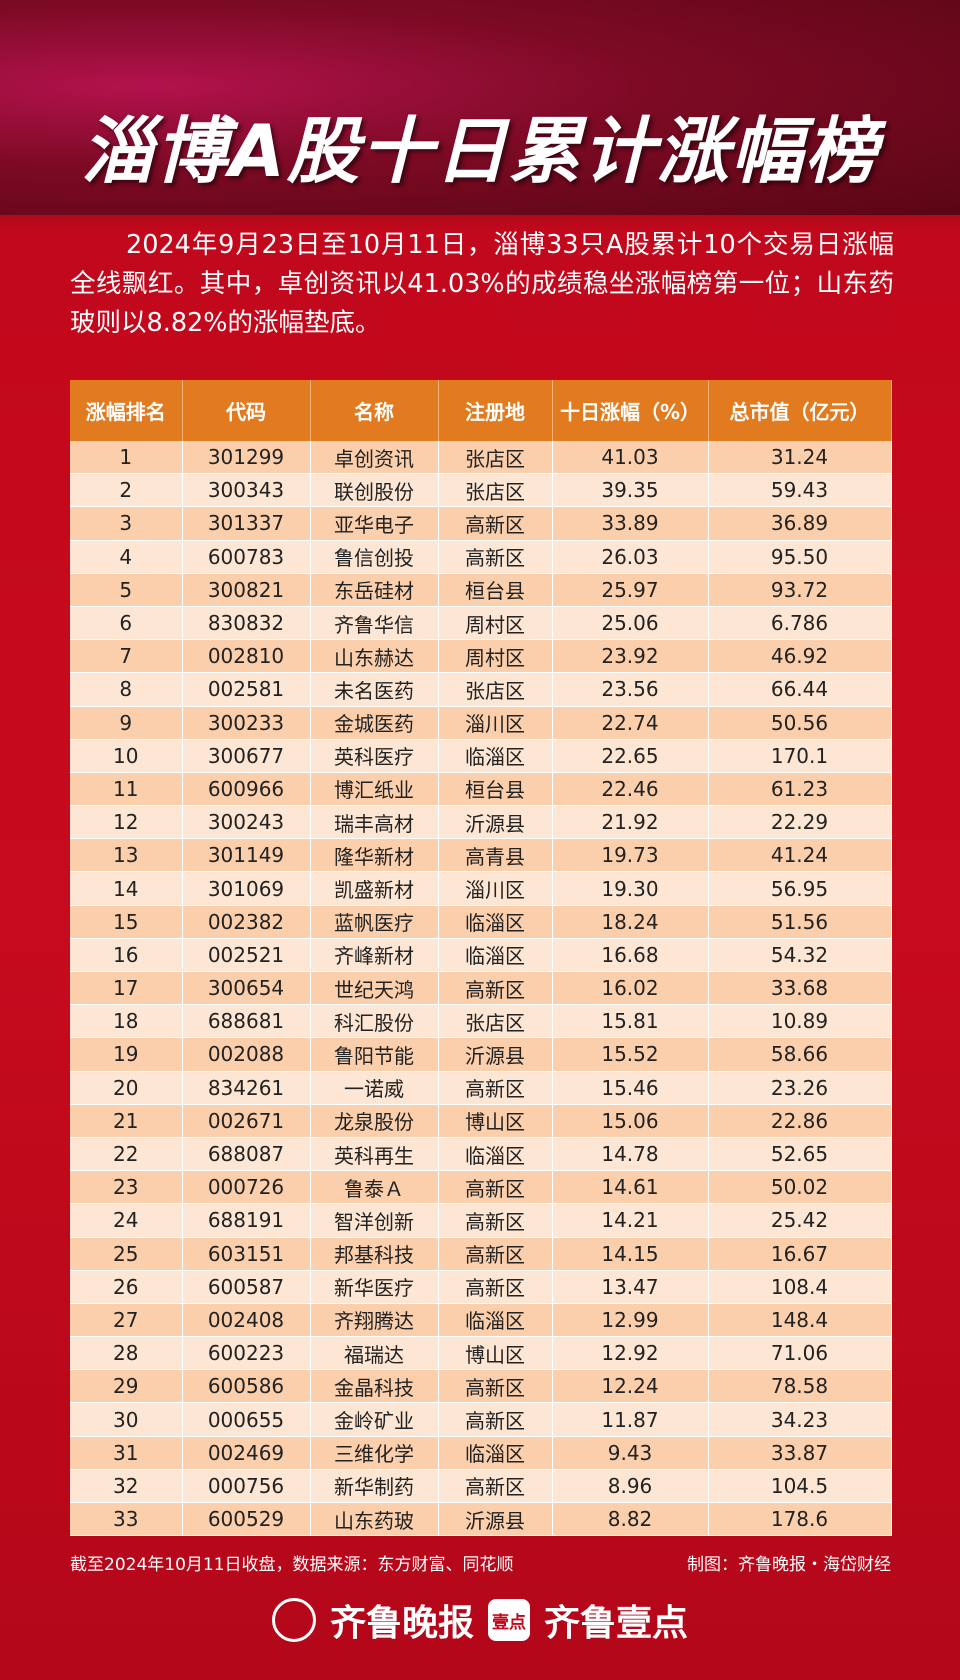 The width and height of the screenshot is (960, 1680). Describe the element at coordinates (495, 656) in the screenshot. I see `table-cell: 周村区` at that location.